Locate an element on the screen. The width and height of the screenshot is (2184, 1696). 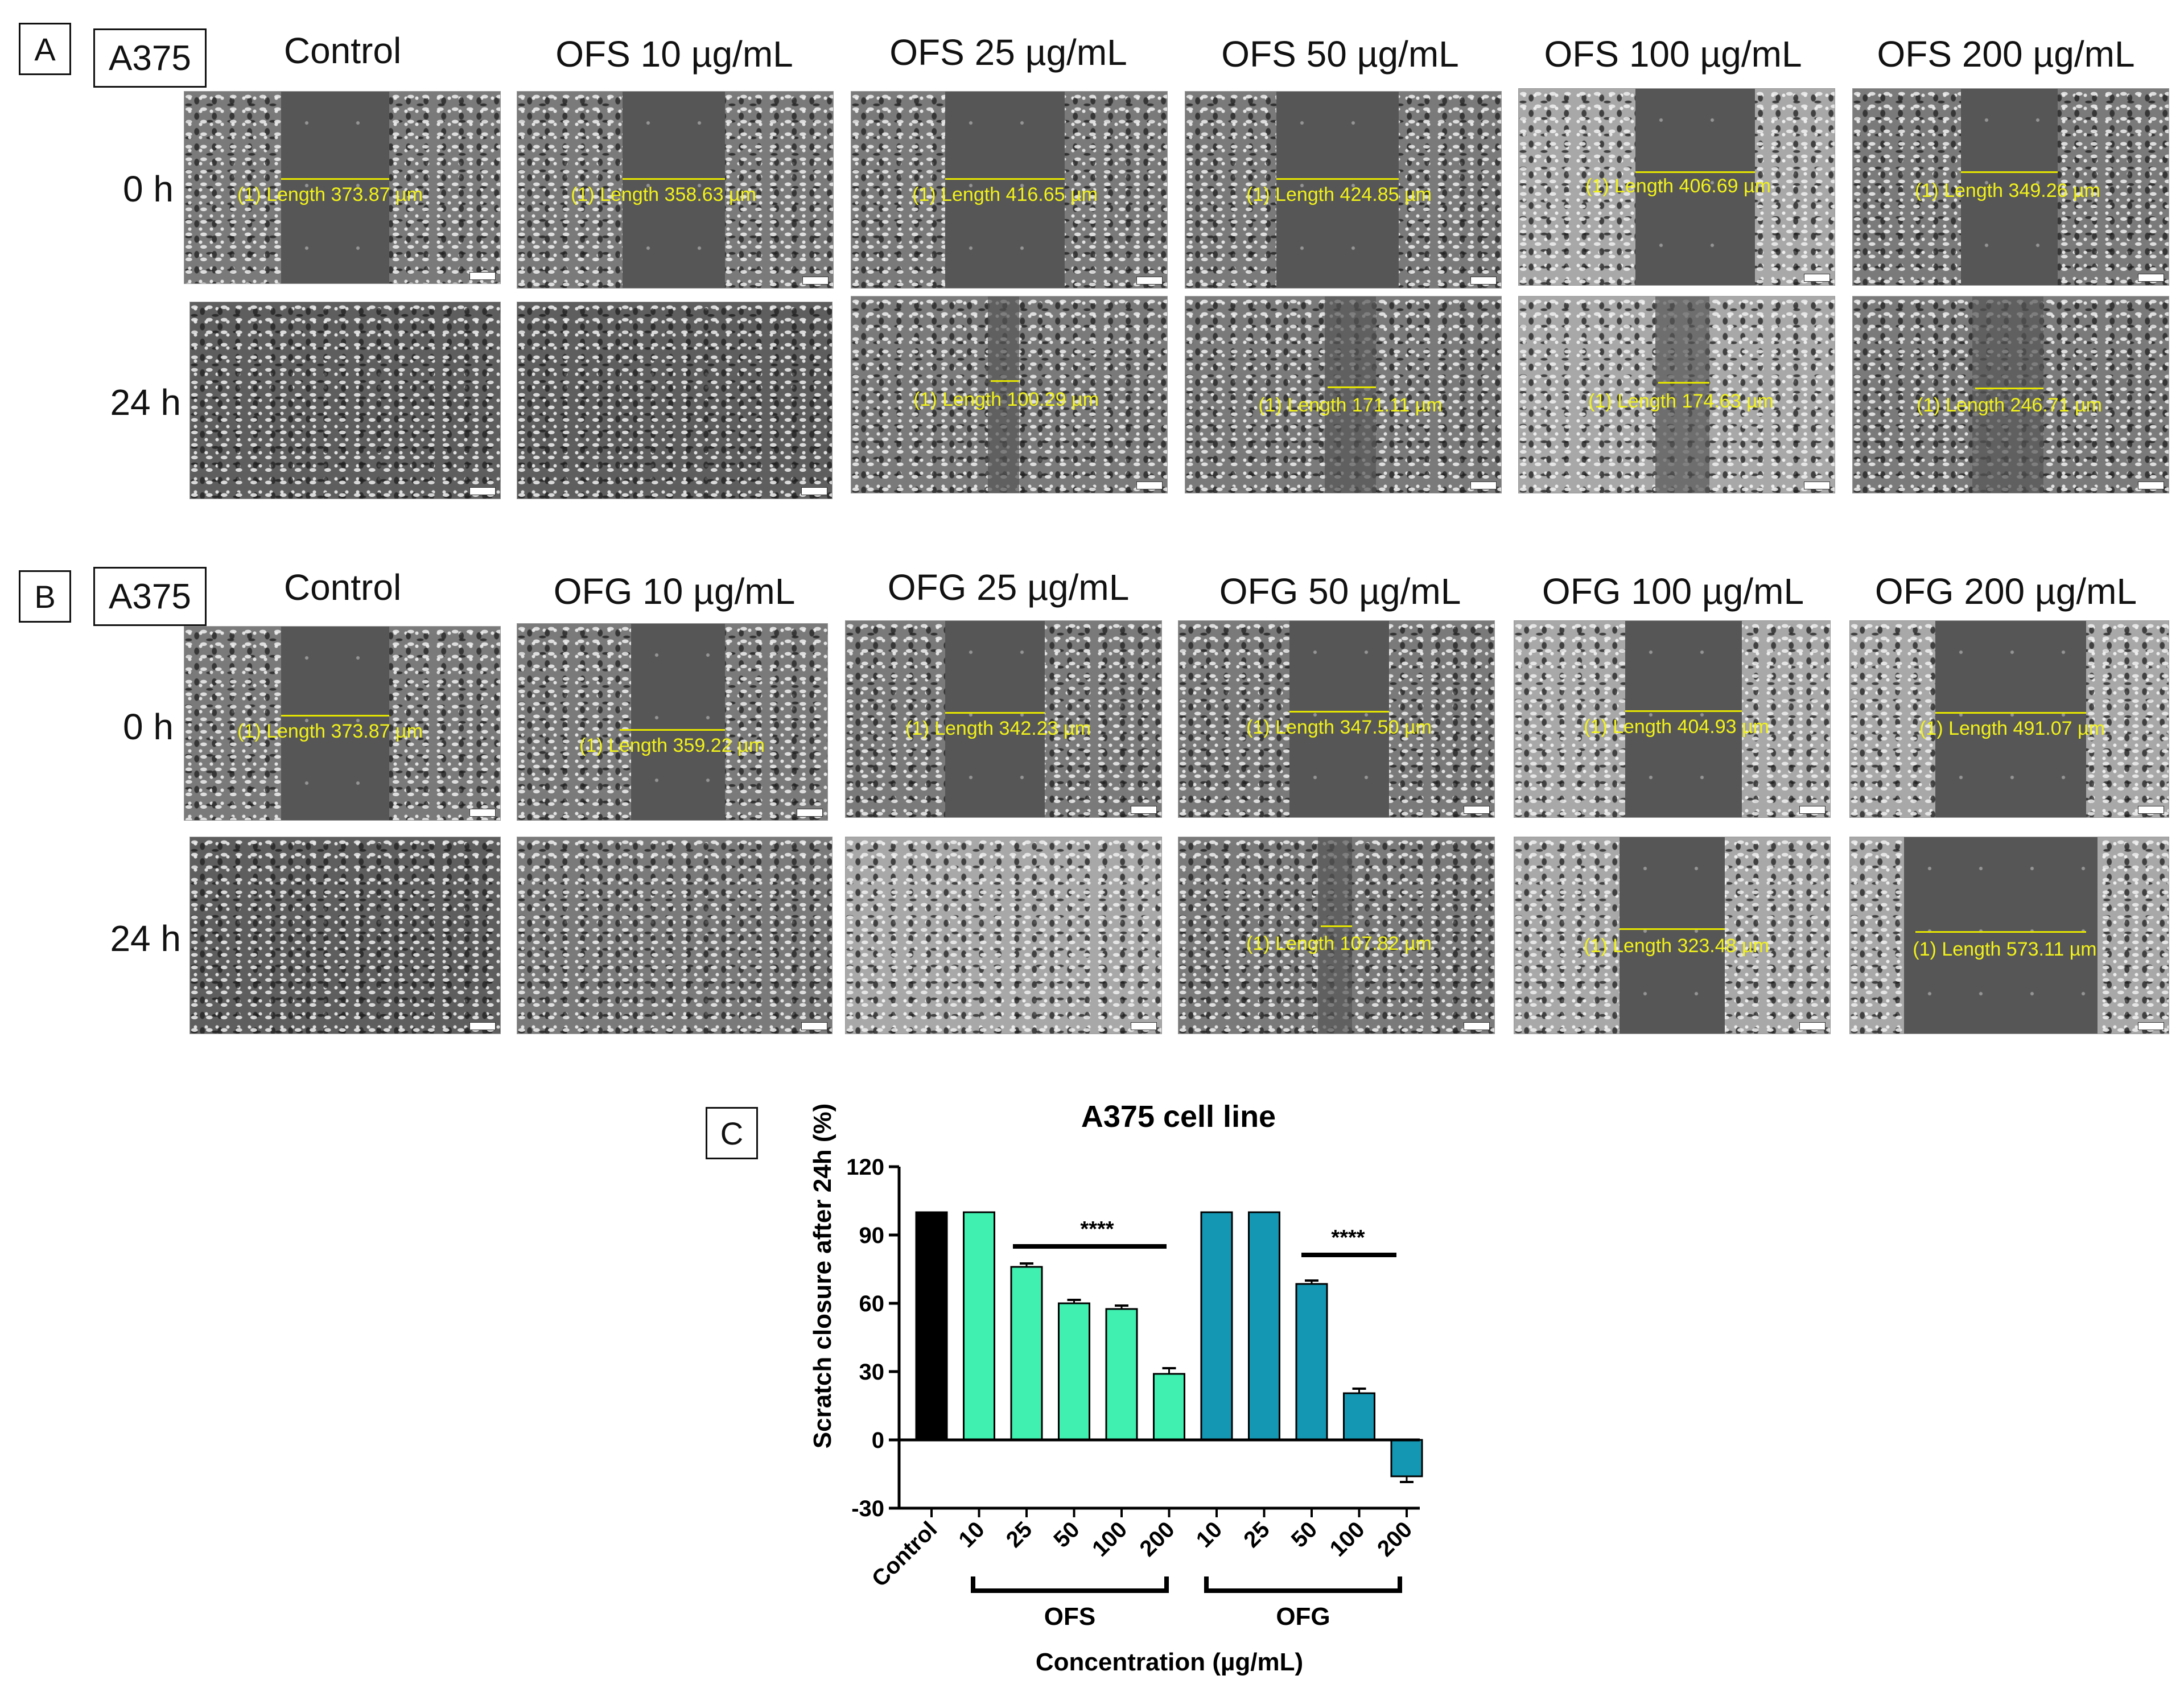
panel-a-column-title: Control is located at coordinates (342, 50).